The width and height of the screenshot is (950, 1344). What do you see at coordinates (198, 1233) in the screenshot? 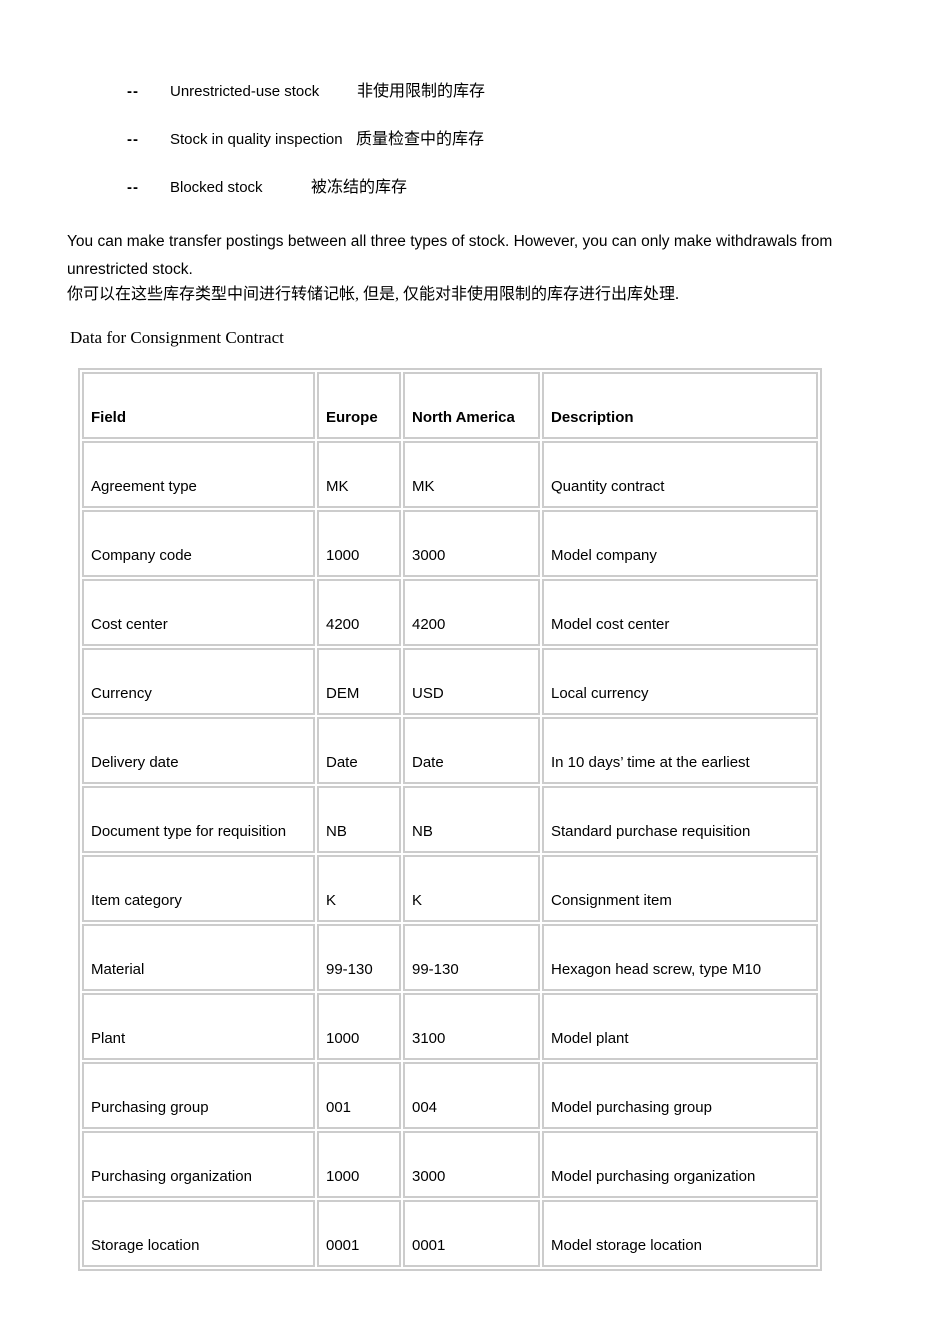
I see `table-cell: Storage location` at bounding box center [198, 1233].